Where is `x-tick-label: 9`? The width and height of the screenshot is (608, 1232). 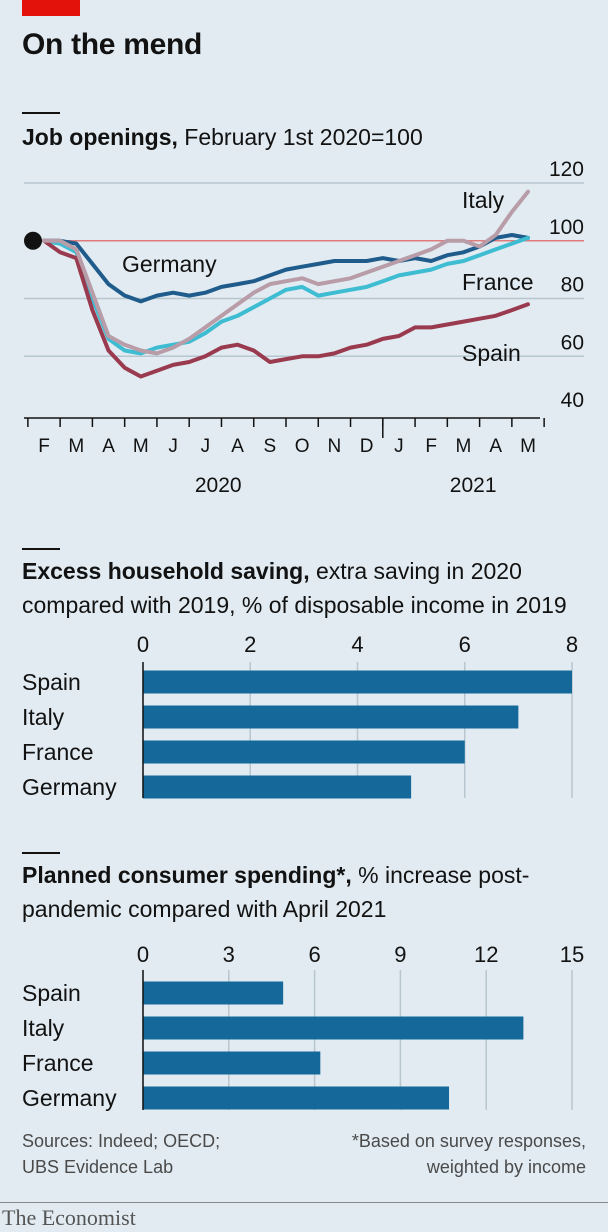
x-tick-label: 9 is located at coordinates (400, 954).